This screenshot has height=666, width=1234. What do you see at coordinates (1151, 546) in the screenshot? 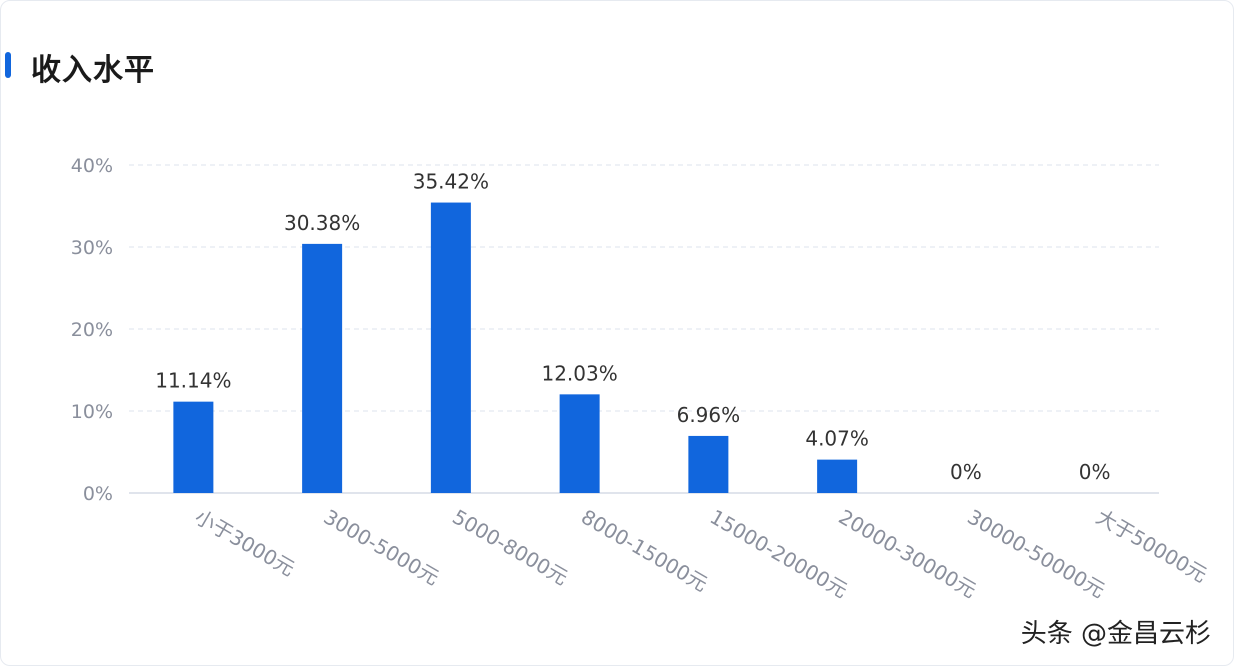
I see `x-tick-label: 大于50000元` at bounding box center [1151, 546].